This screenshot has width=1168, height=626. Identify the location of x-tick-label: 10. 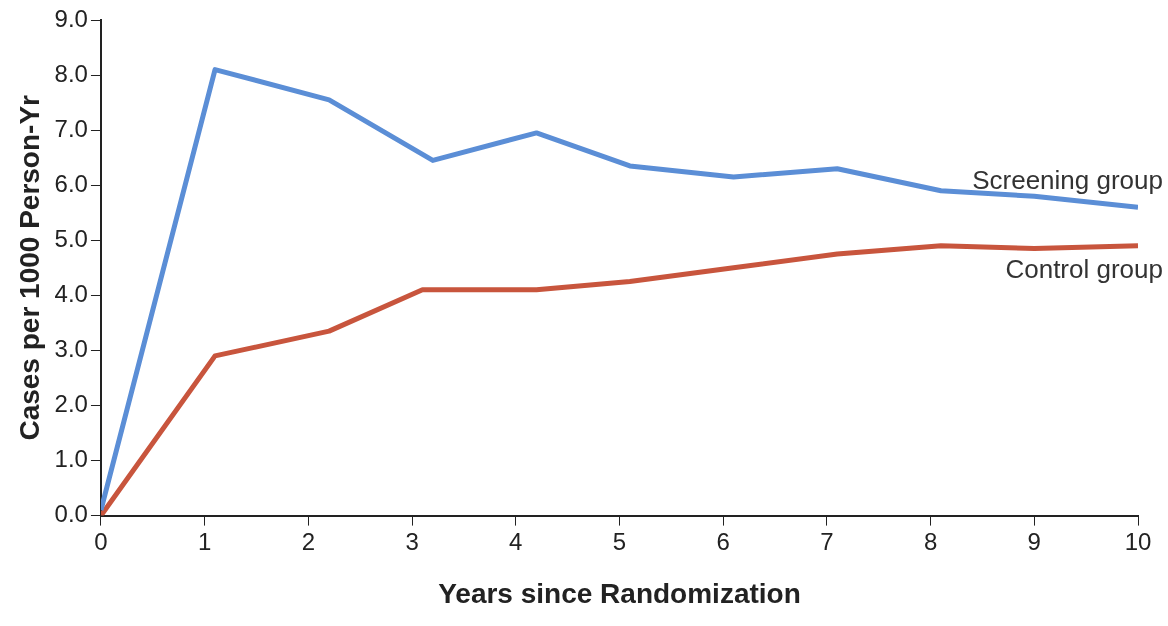
(1138, 541).